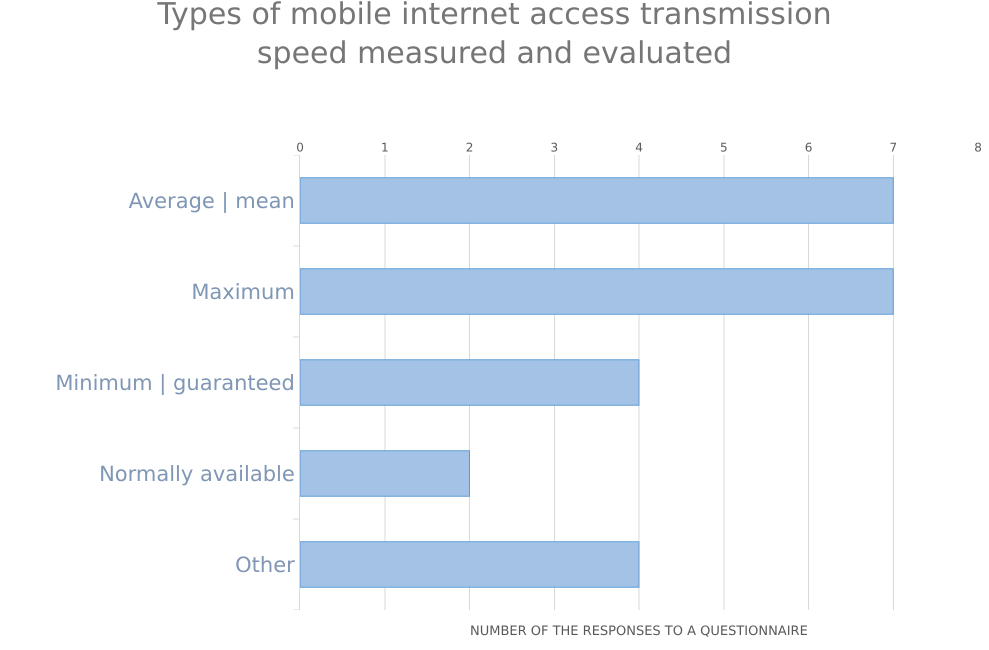 Image resolution: width=989 pixels, height=650 pixels. I want to click on x-tick-label: 5, so click(724, 147).